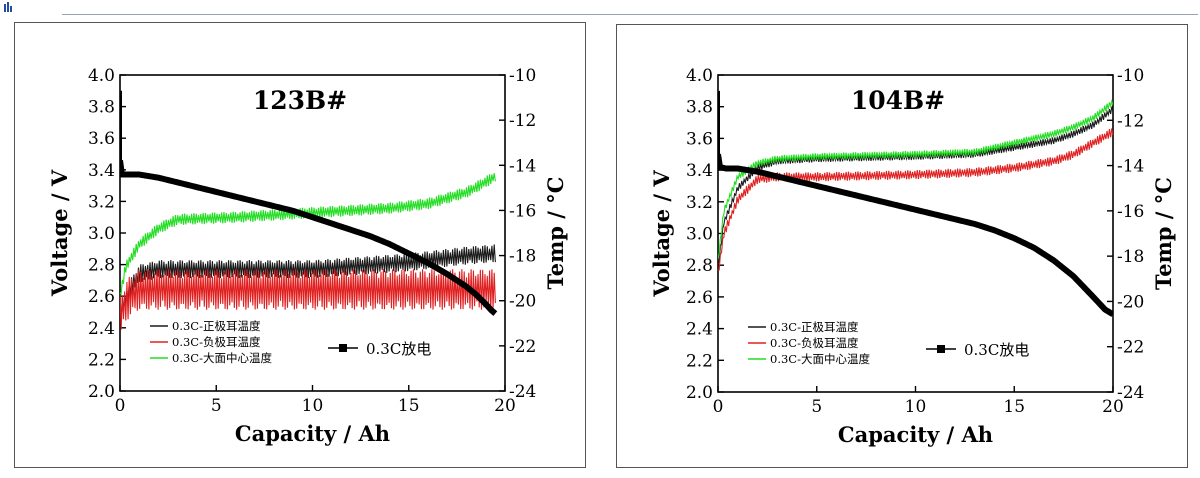 The height and width of the screenshot is (478, 1200). I want to click on surface-center-temp-line, so click(915, 178).